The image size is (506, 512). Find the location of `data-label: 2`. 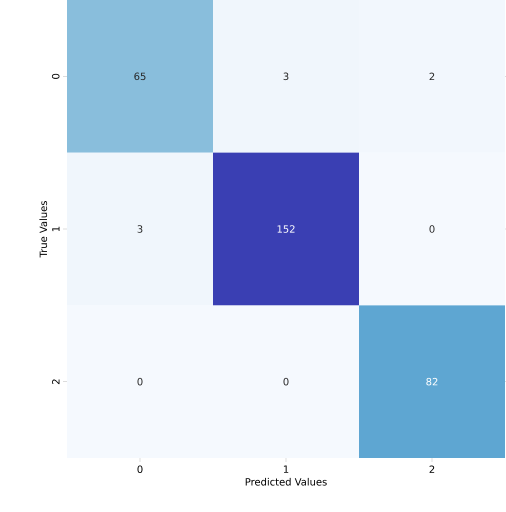

data-label: 2 is located at coordinates (432, 76).